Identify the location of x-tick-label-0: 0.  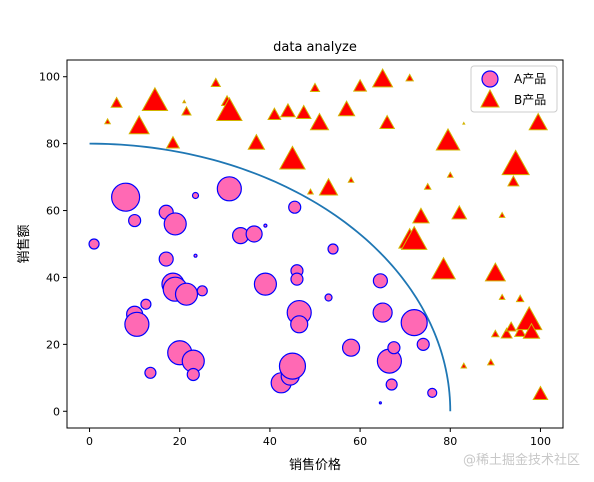
(89, 441).